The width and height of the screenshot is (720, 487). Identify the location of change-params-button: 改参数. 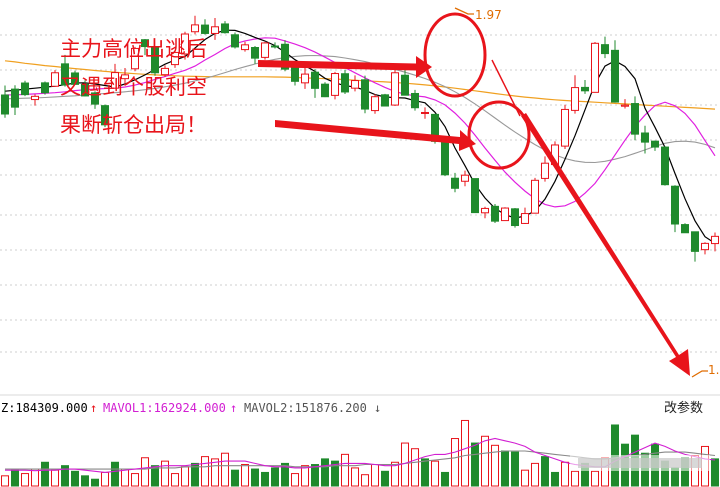
(683, 408).